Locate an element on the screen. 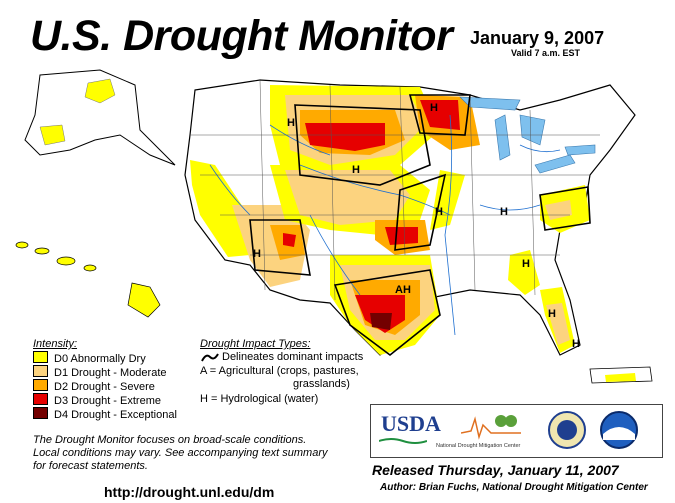 This screenshot has width=675, height=503. usda-logo: USDA is located at coordinates (411, 423).